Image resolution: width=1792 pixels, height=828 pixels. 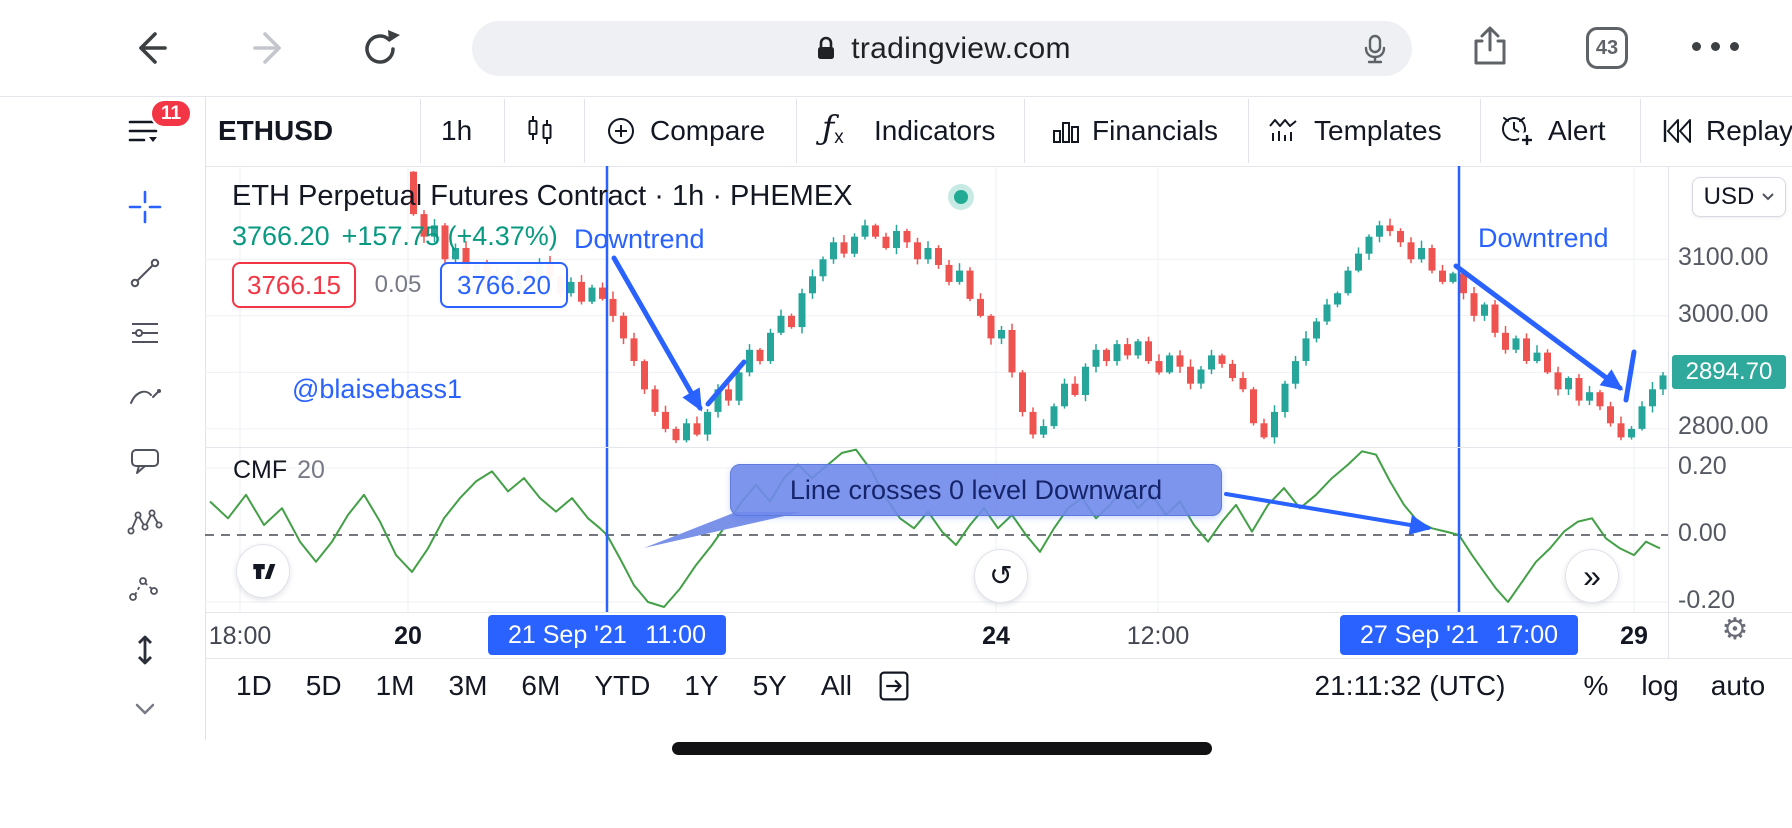 What do you see at coordinates (540, 131) in the screenshot?
I see `chart-type-icon` at bounding box center [540, 131].